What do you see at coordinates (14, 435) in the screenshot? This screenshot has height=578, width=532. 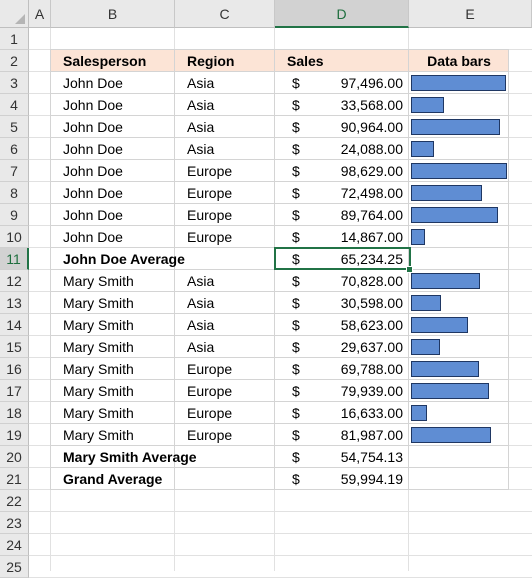 I see `row-header-19: 19` at bounding box center [14, 435].